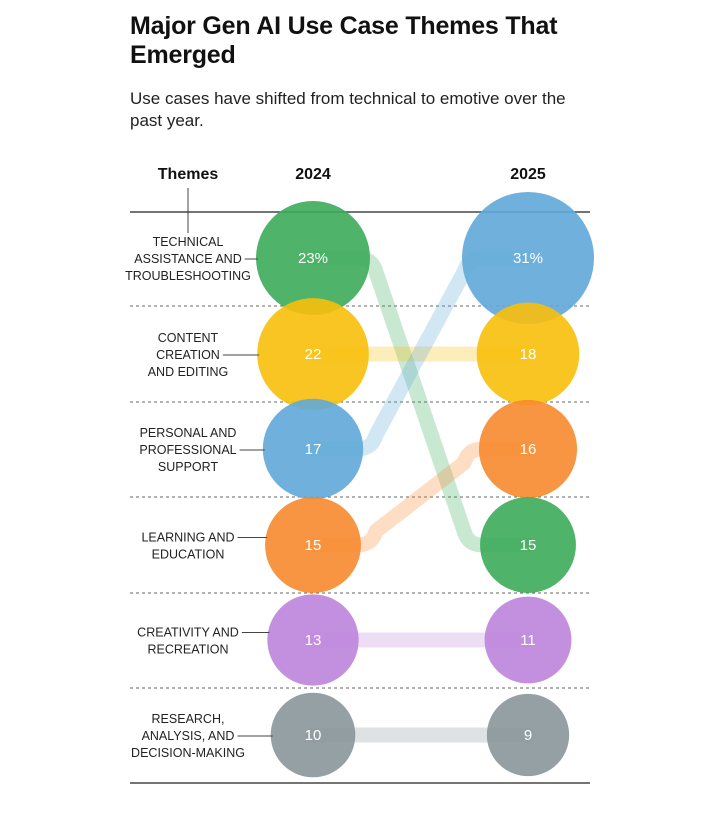  What do you see at coordinates (188, 338) in the screenshot?
I see `theme-label-line: CONTENT` at bounding box center [188, 338].